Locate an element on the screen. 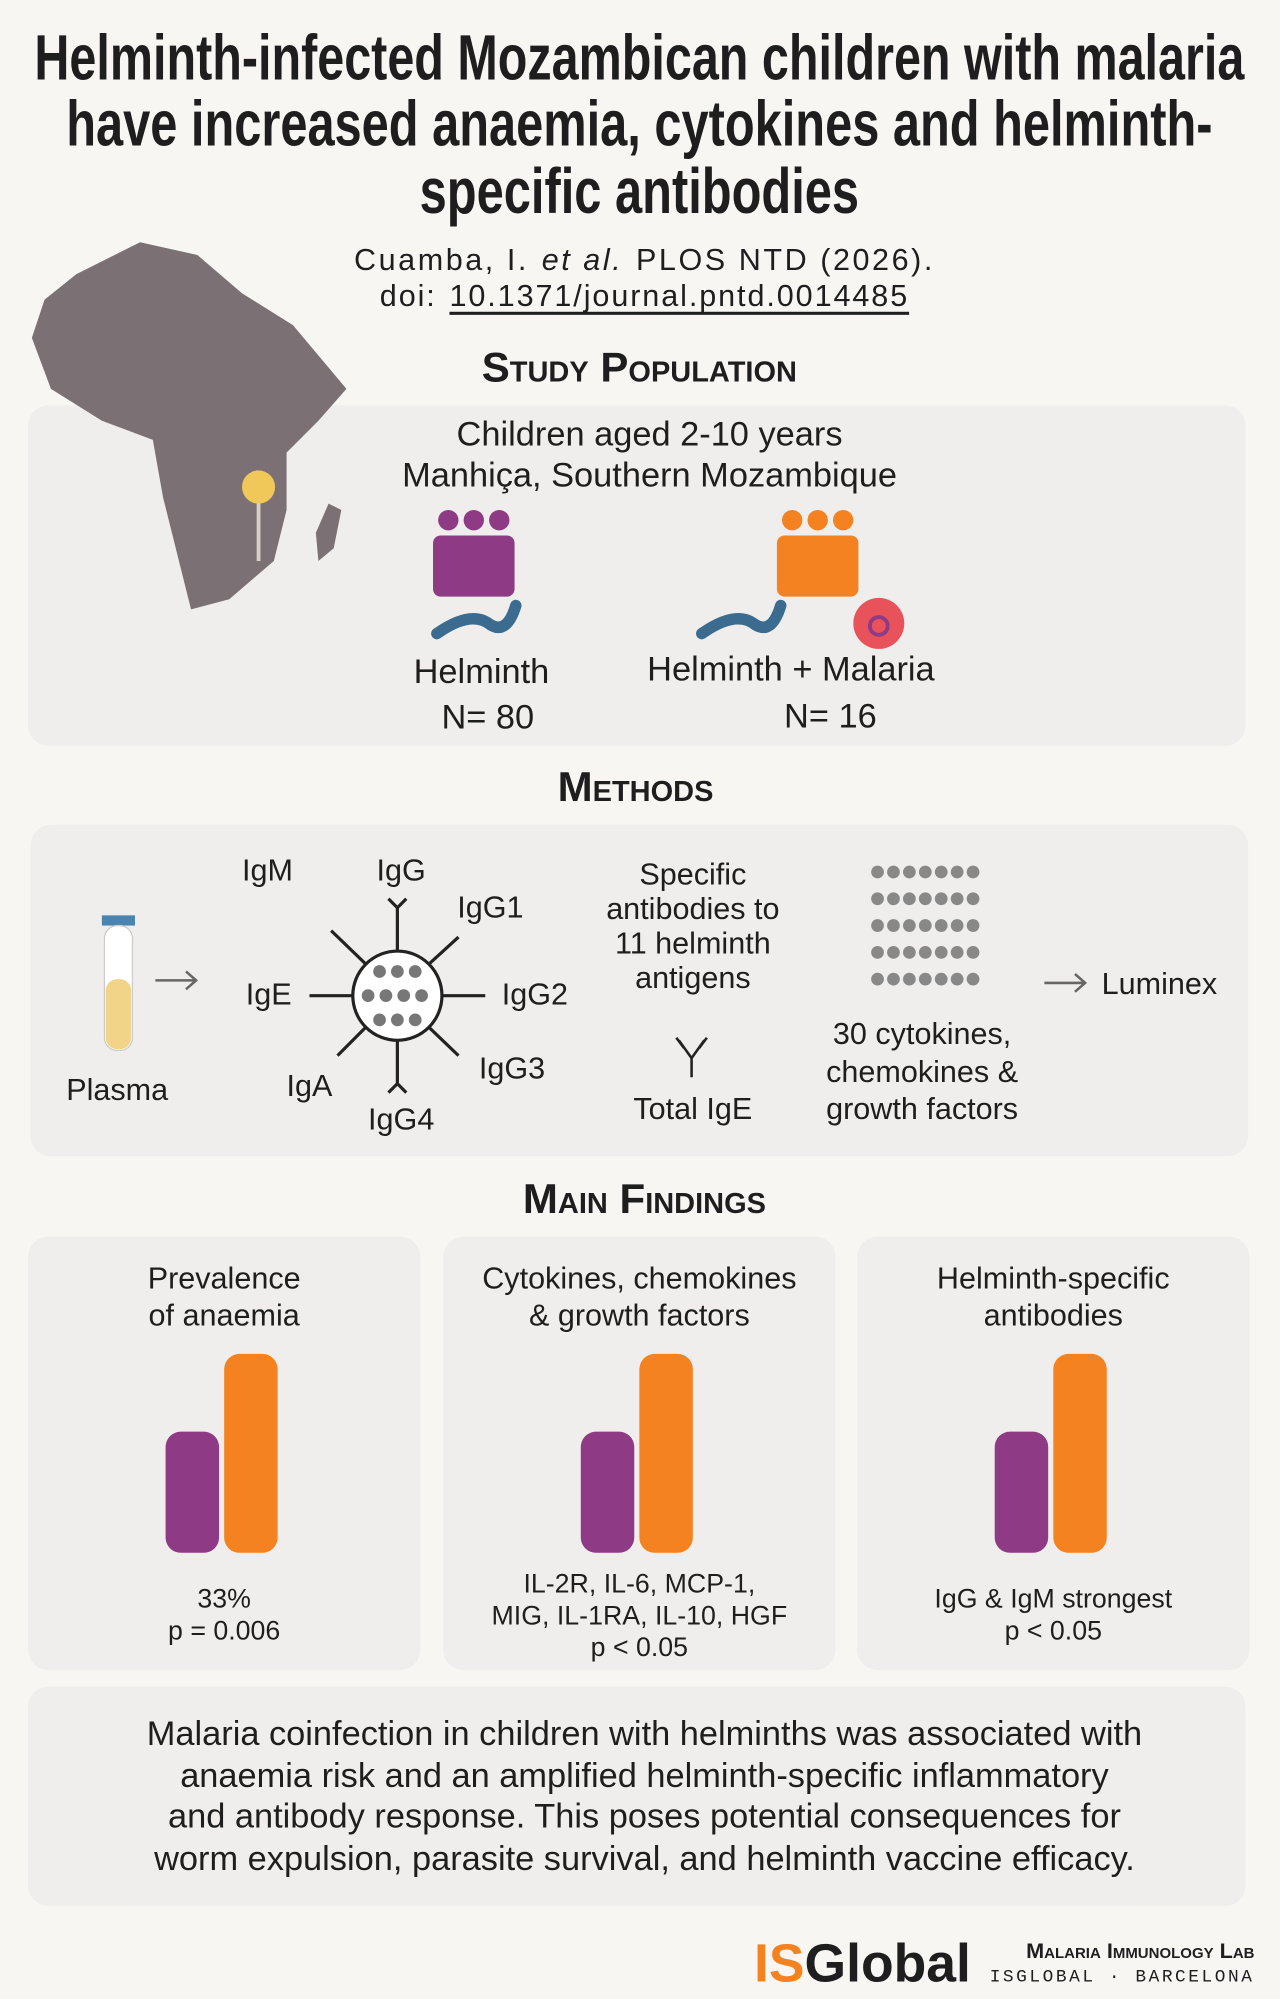 The image size is (1280, 1999). card-title-line: & growth factors is located at coordinates (639, 1316).